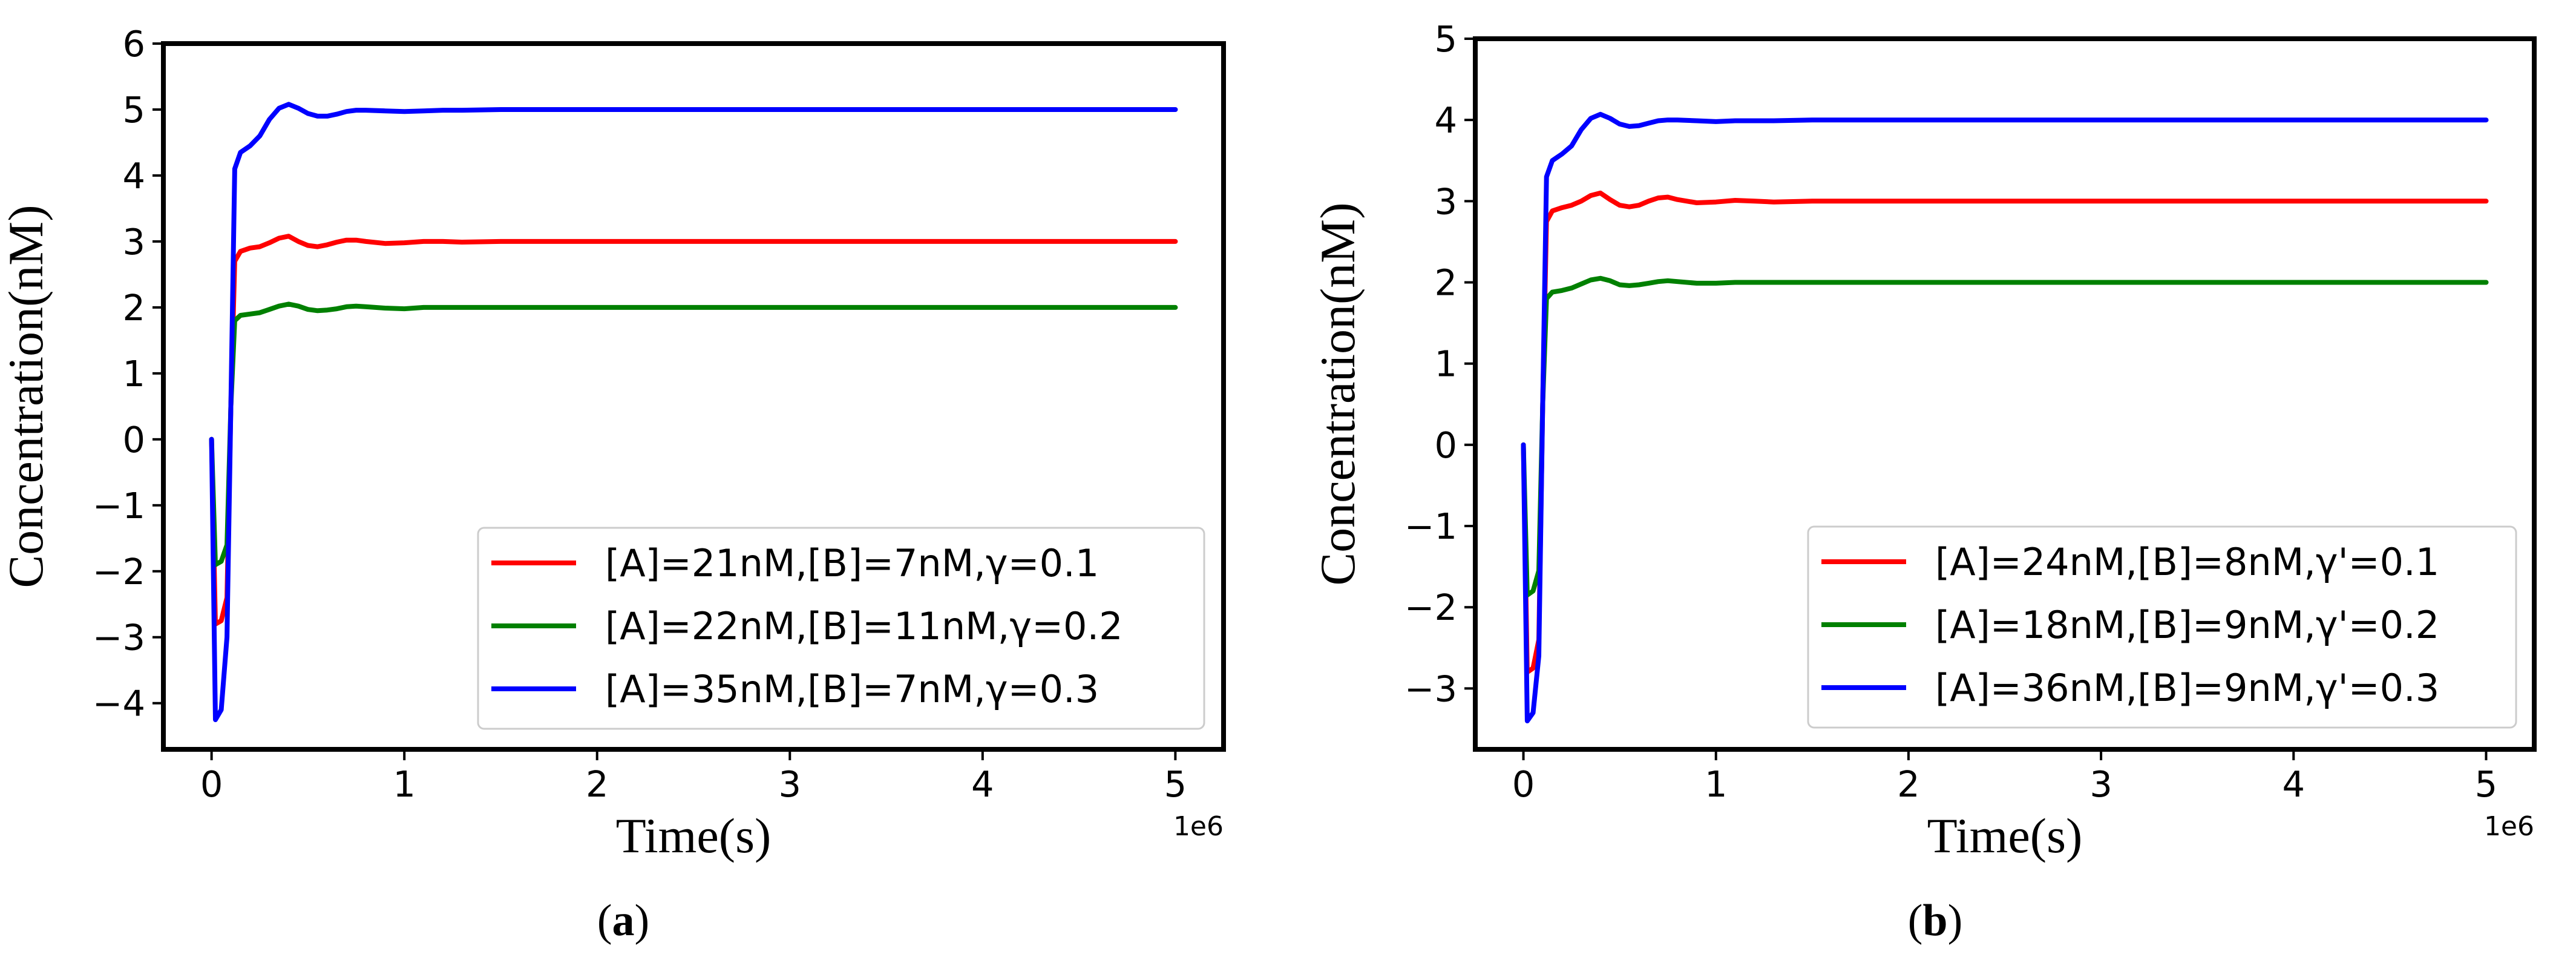 The width and height of the screenshot is (2576, 960). I want to click on y-tick-label: −4, so click(119, 704).